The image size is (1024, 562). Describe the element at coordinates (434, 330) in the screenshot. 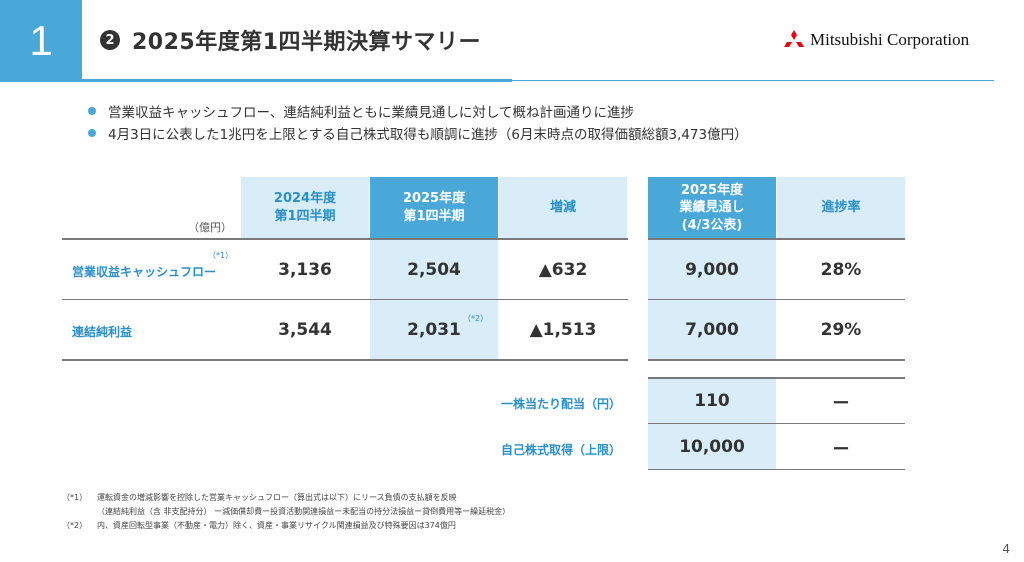

I see `value-fy2025-row2: 2,031` at that location.